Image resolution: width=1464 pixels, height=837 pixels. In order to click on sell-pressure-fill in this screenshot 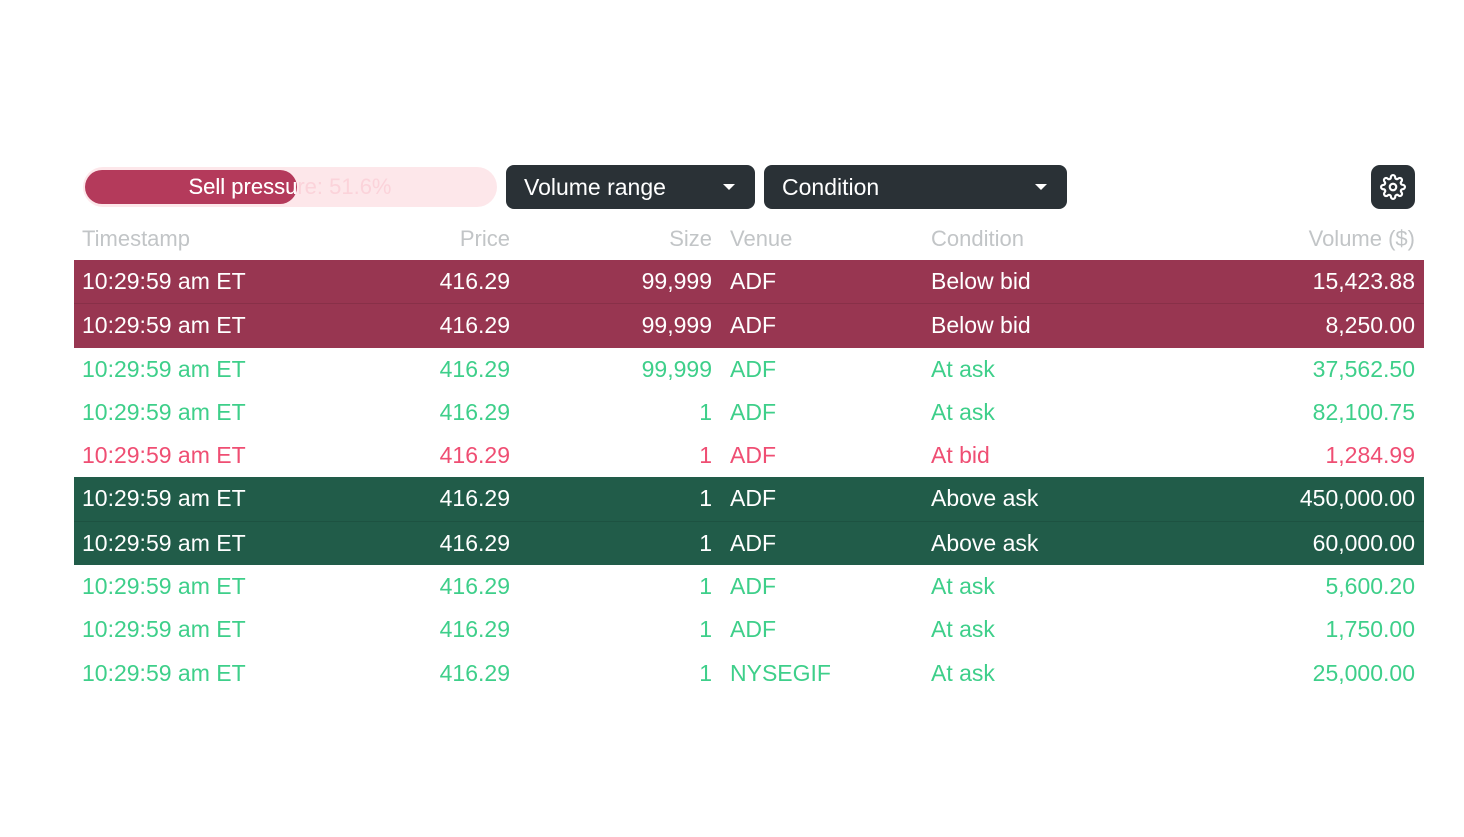, I will do `click(191, 187)`.